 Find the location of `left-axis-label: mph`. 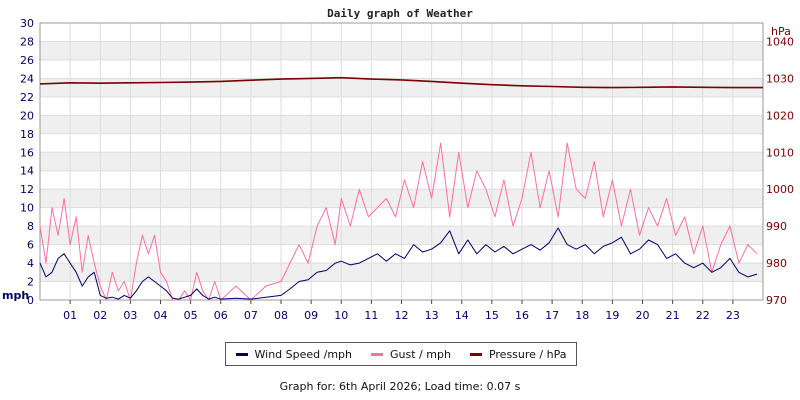

left-axis-label: mph is located at coordinates (15, 295).